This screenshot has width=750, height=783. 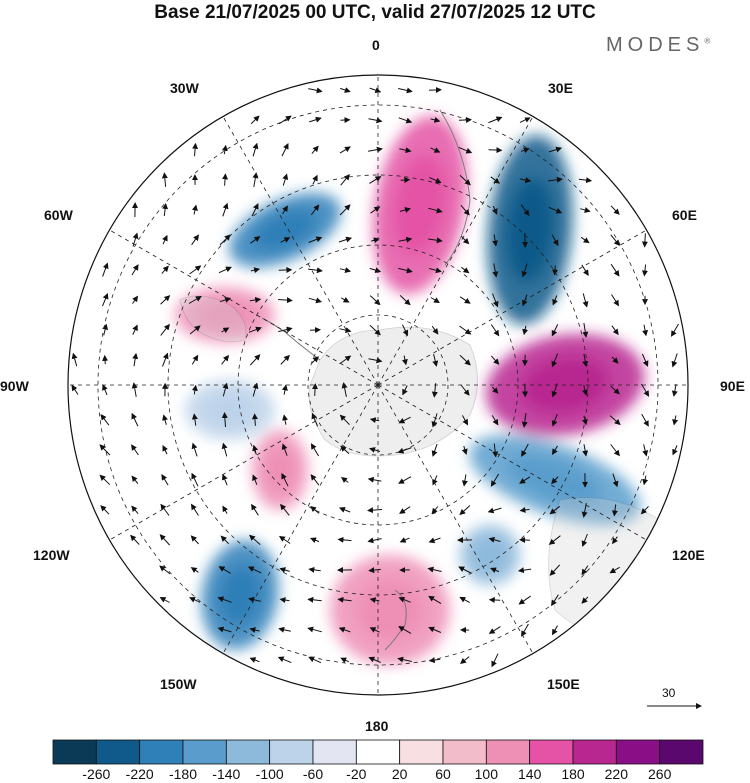 What do you see at coordinates (377, 726) in the screenshot?
I see `lon-label-180: 180` at bounding box center [377, 726].